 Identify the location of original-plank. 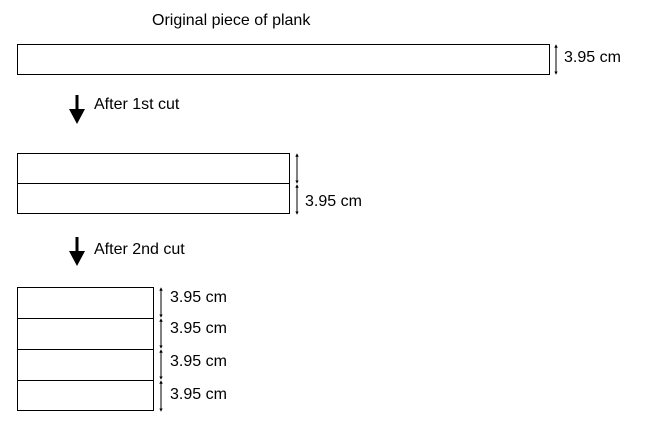
(283, 59).